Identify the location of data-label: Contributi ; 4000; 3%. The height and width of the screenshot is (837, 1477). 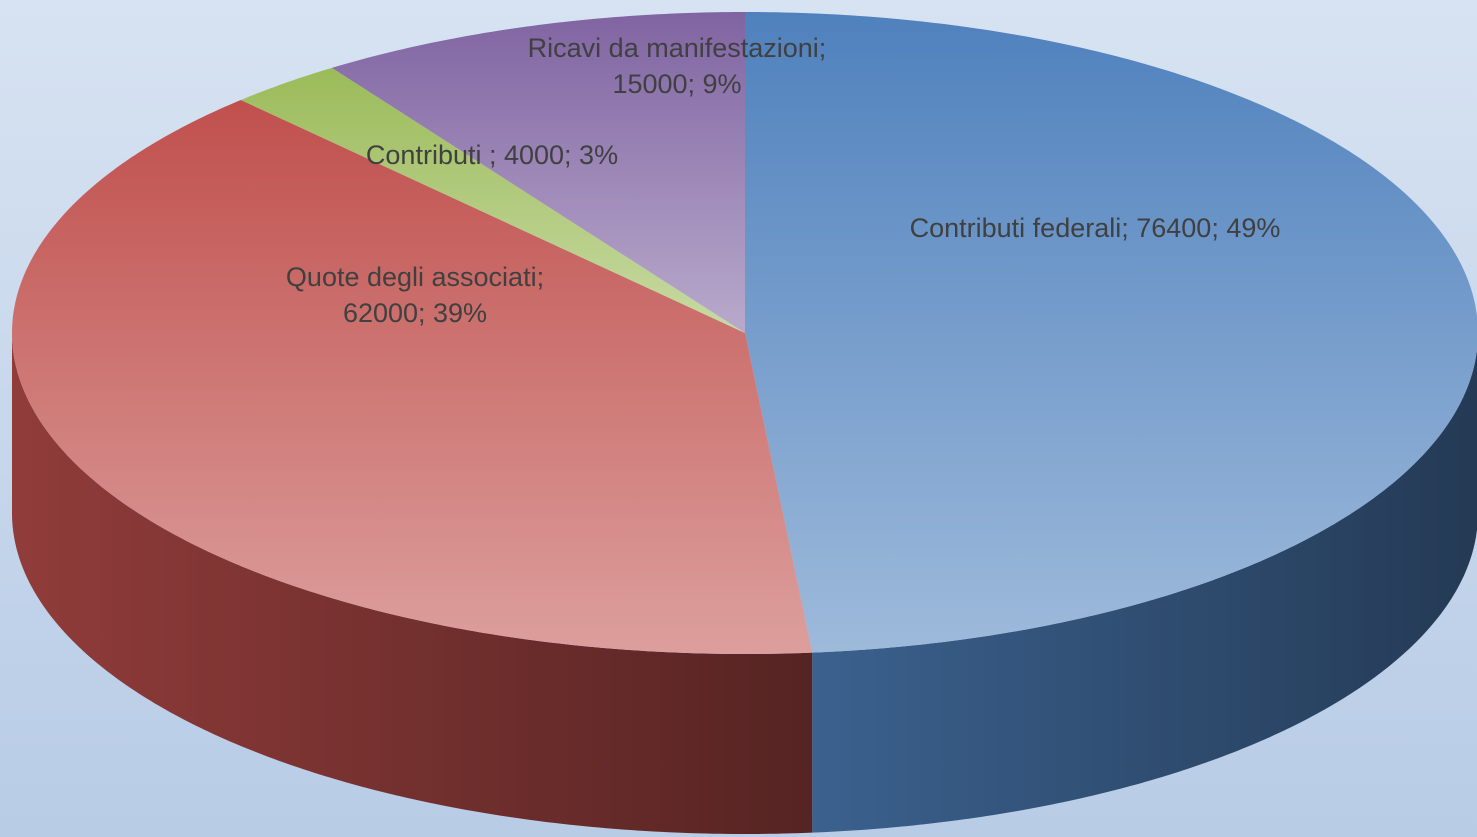
(492, 155).